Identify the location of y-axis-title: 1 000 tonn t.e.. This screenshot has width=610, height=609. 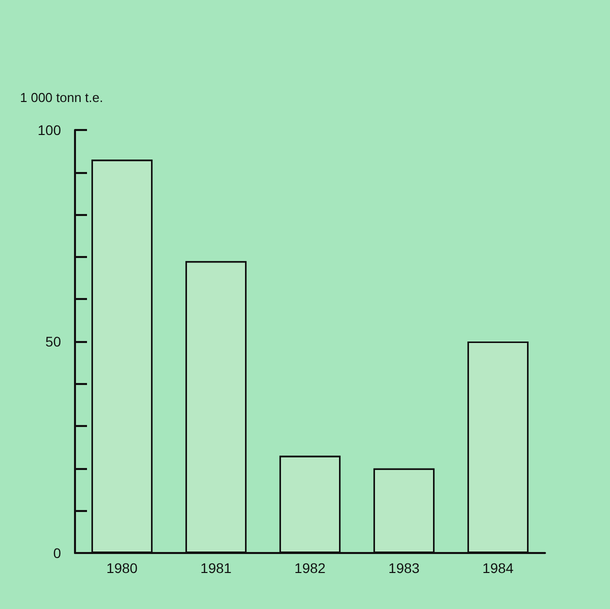
(62, 97).